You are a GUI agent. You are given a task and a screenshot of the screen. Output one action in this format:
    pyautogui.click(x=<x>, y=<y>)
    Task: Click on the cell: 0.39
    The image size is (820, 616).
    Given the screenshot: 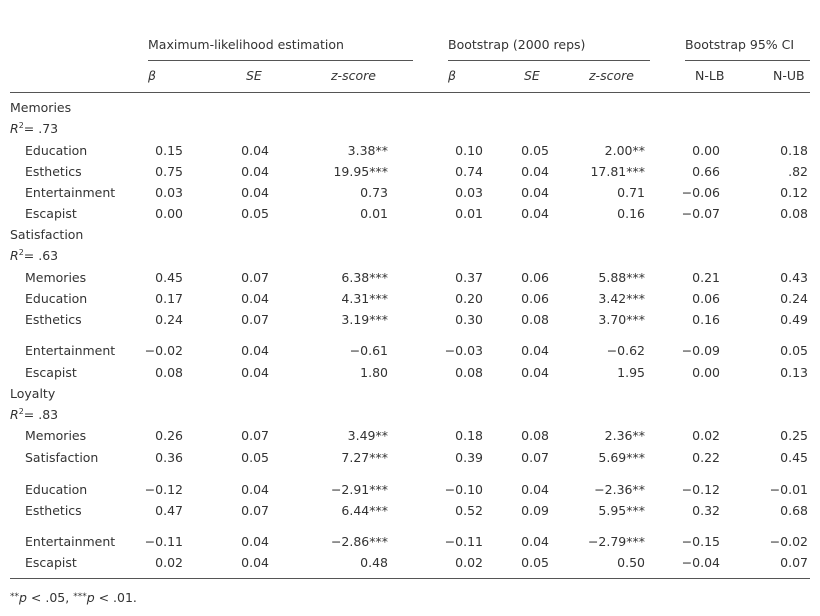 What is the action you would take?
    pyautogui.click(x=469, y=457)
    